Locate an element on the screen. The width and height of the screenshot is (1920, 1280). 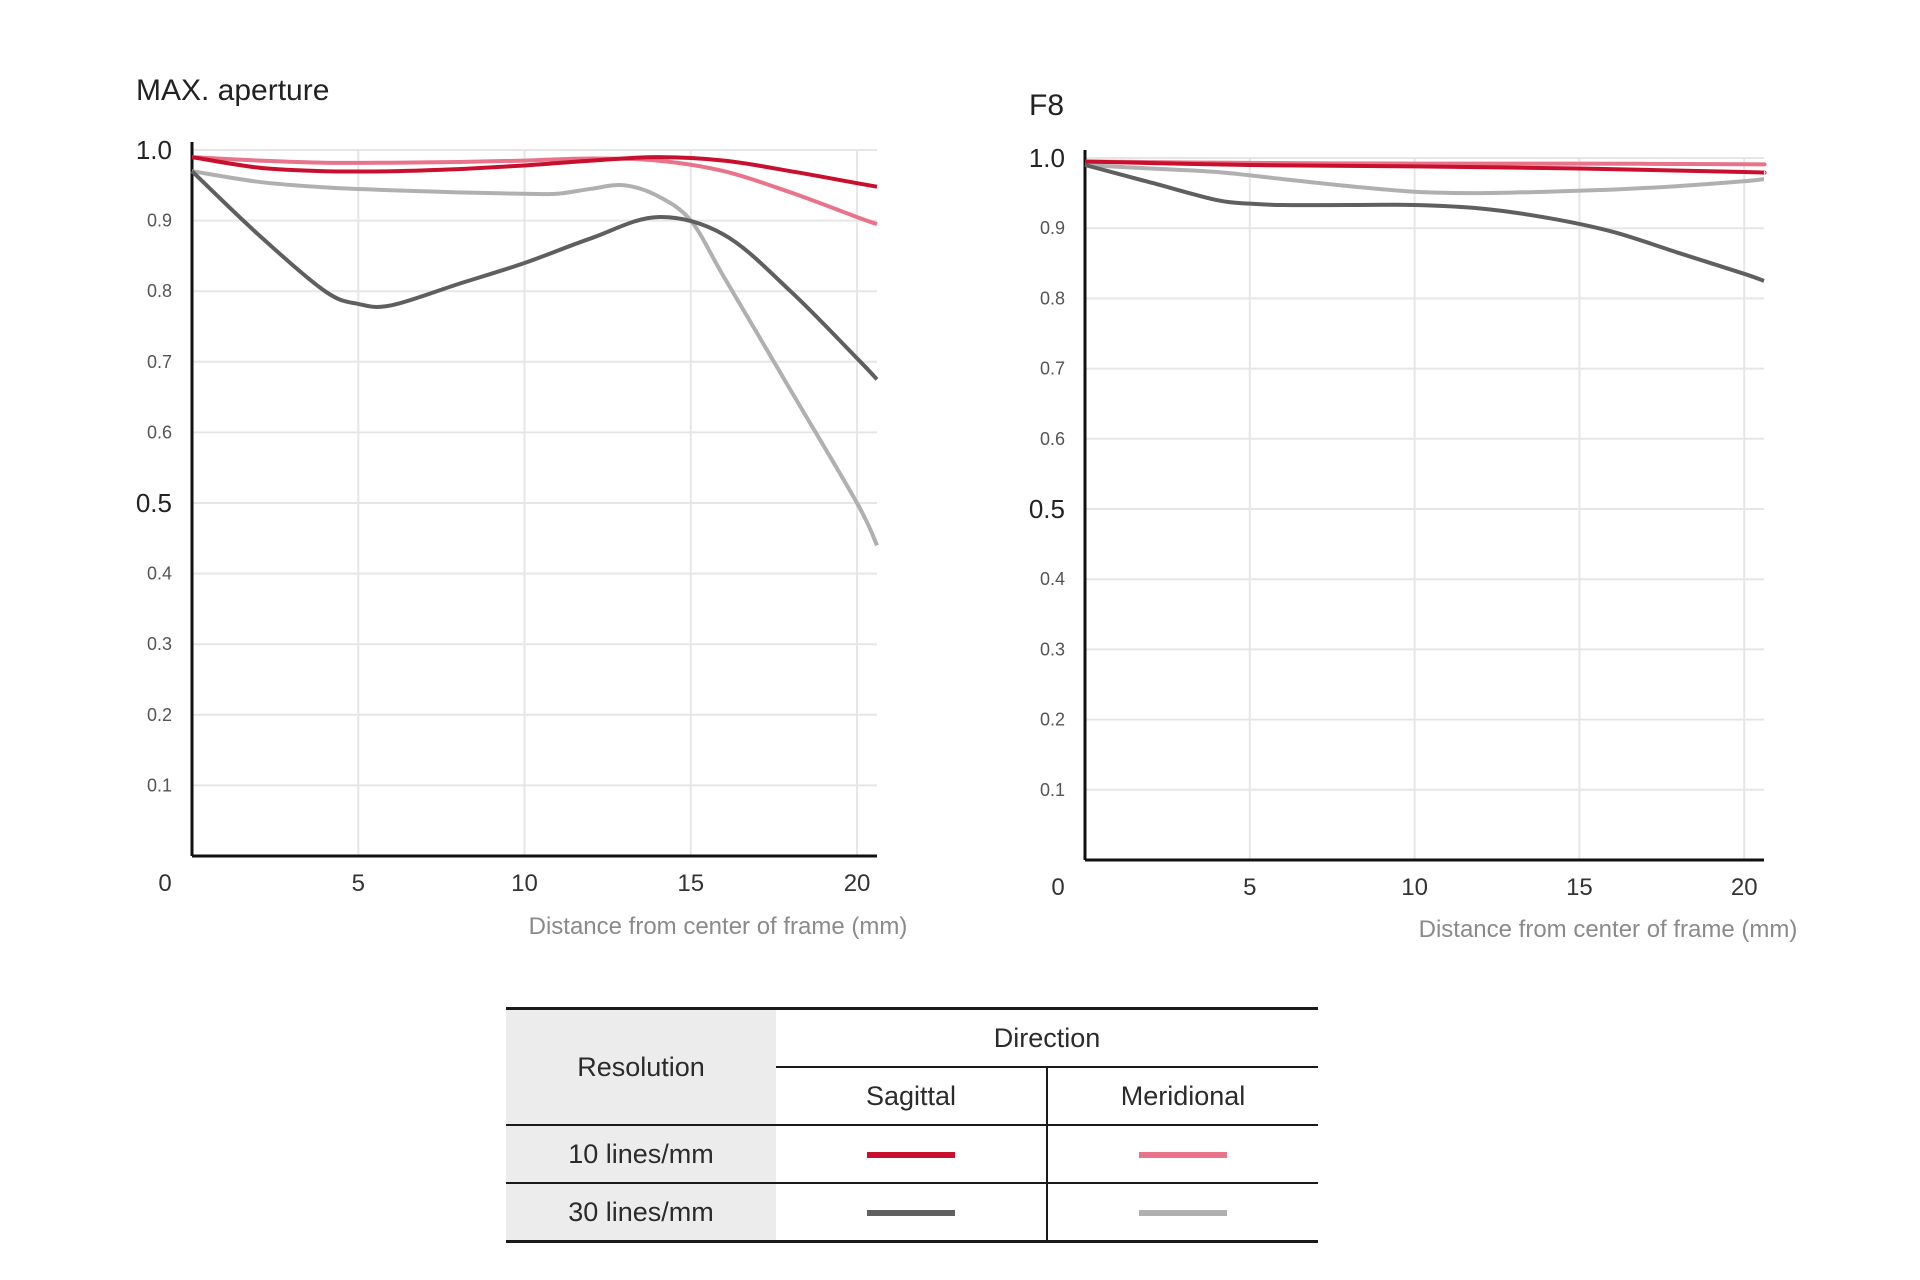
legend-row-label: 30 lines/mm is located at coordinates (641, 1212).